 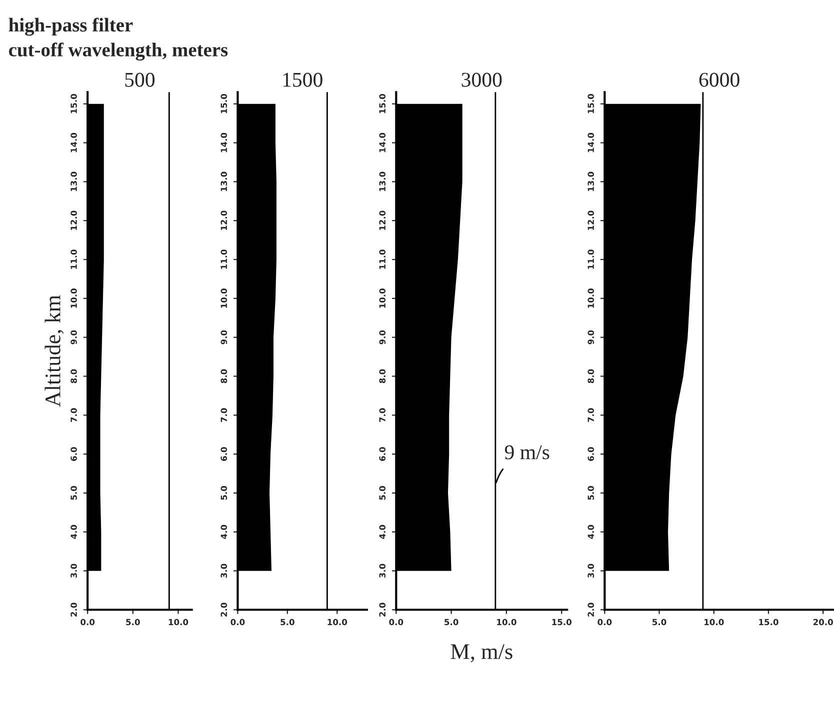 What do you see at coordinates (118, 51) in the screenshot?
I see `text: cut-off wavelength, meters` at bounding box center [118, 51].